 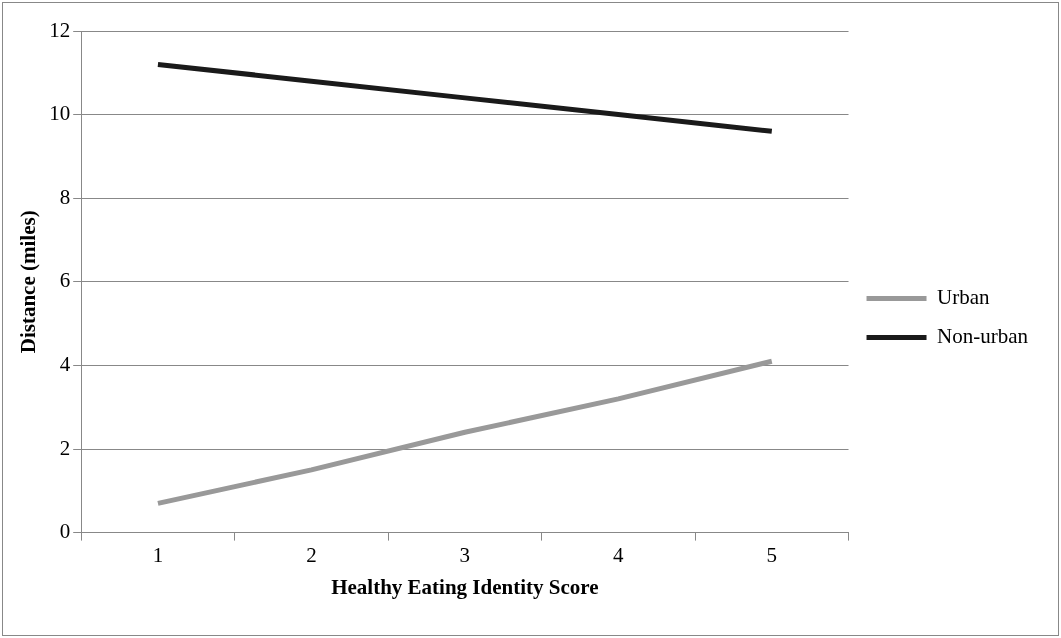 What do you see at coordinates (619, 554) in the screenshot?
I see `x-tick-label: 4` at bounding box center [619, 554].